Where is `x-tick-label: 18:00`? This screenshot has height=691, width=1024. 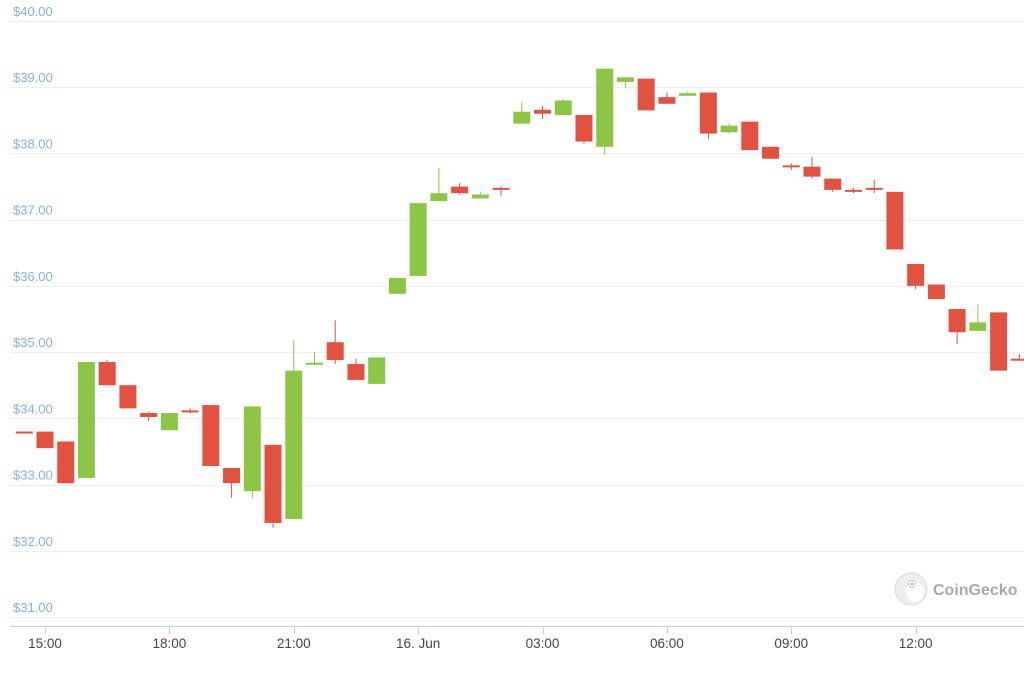 x-tick-label: 18:00 is located at coordinates (169, 643).